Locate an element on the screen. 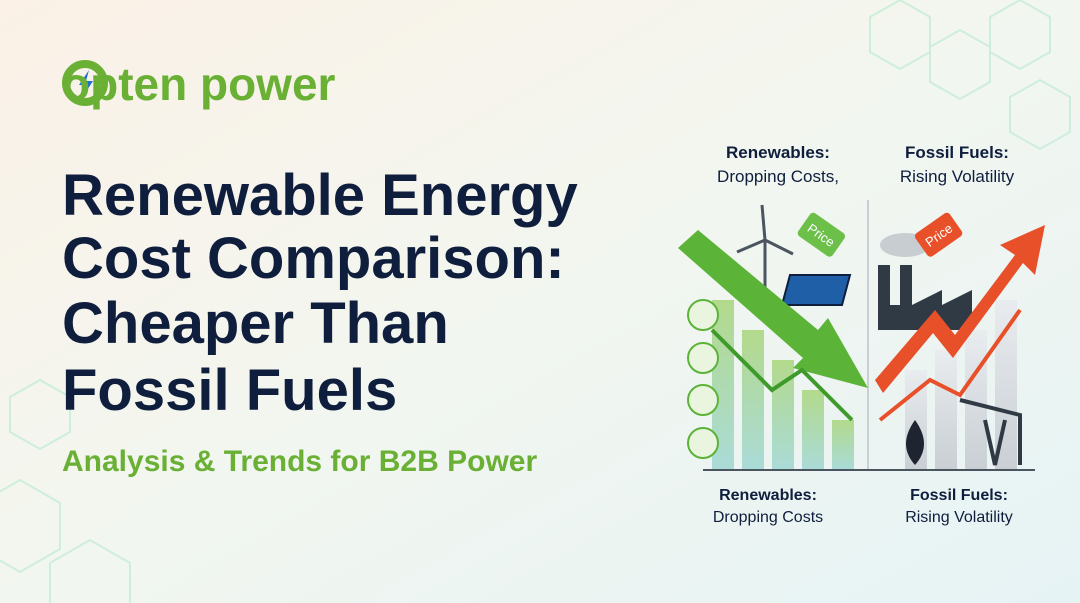  subtitle: Analysis & Trends for B2B Power is located at coordinates (299, 461).